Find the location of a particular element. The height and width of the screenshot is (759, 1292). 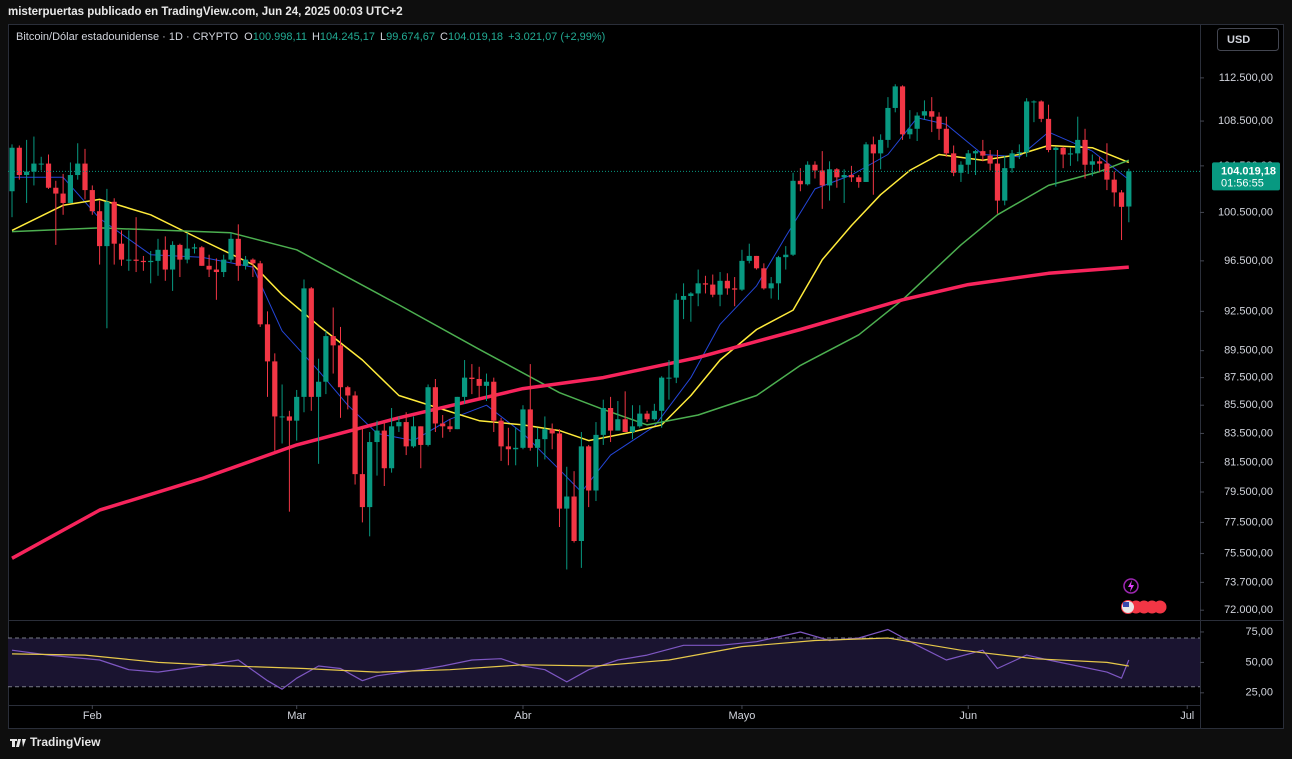

flag-icons is located at coordinates (1144, 607).